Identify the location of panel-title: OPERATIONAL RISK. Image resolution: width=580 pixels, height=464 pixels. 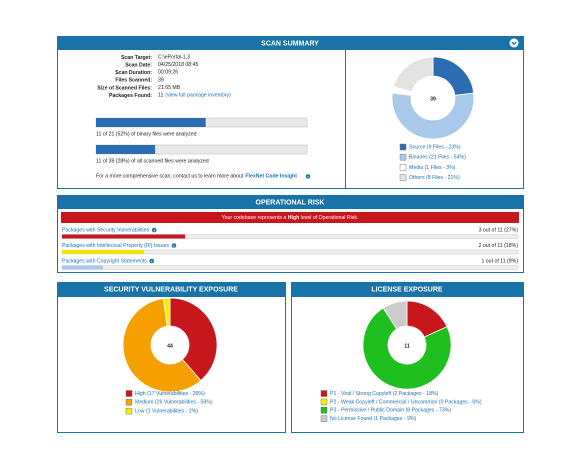
(290, 202).